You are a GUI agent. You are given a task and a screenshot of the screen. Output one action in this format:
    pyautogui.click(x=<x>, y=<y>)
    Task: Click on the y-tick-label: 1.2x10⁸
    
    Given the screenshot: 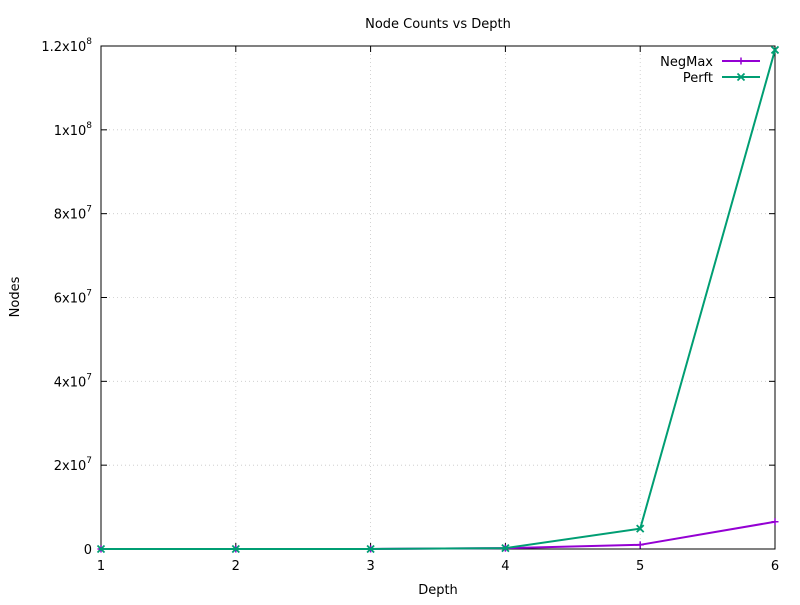 What is the action you would take?
    pyautogui.click(x=66, y=46)
    